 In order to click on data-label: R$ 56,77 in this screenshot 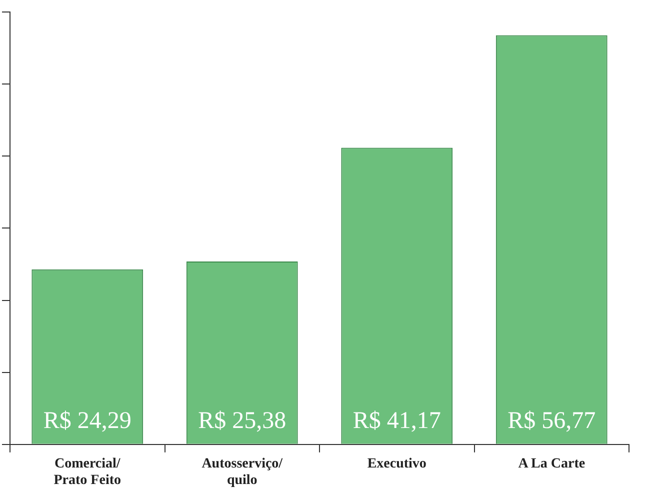, I will do `click(552, 421)`.